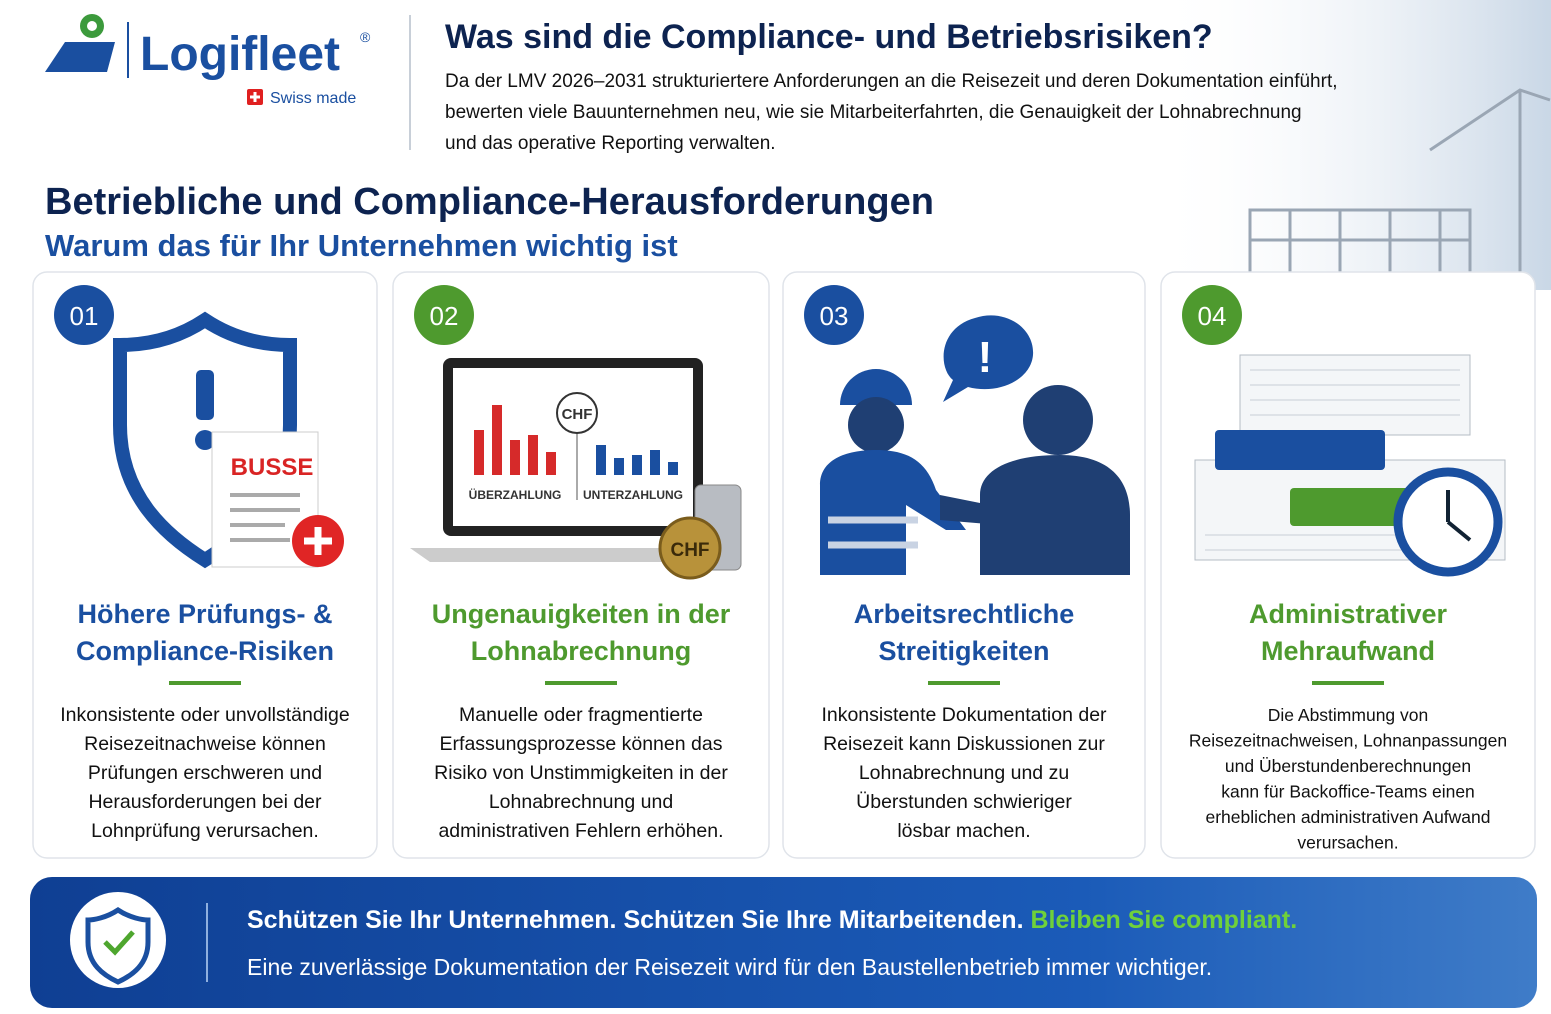 The image size is (1551, 1014). What do you see at coordinates (783, 942) in the screenshot?
I see `banner` at bounding box center [783, 942].